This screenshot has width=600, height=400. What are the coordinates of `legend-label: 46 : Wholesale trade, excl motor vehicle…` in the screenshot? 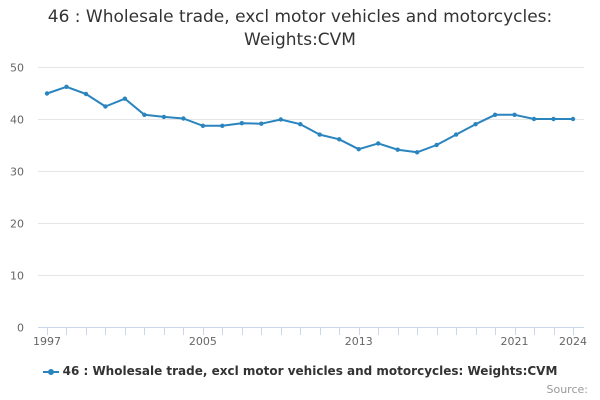 It's located at (310, 371).